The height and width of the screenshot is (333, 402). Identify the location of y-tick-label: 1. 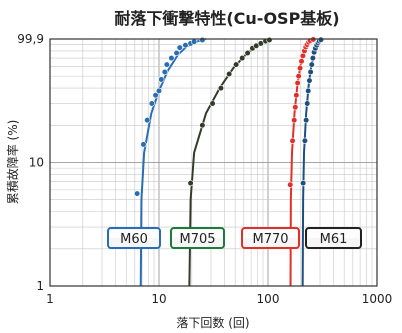
(40, 286).